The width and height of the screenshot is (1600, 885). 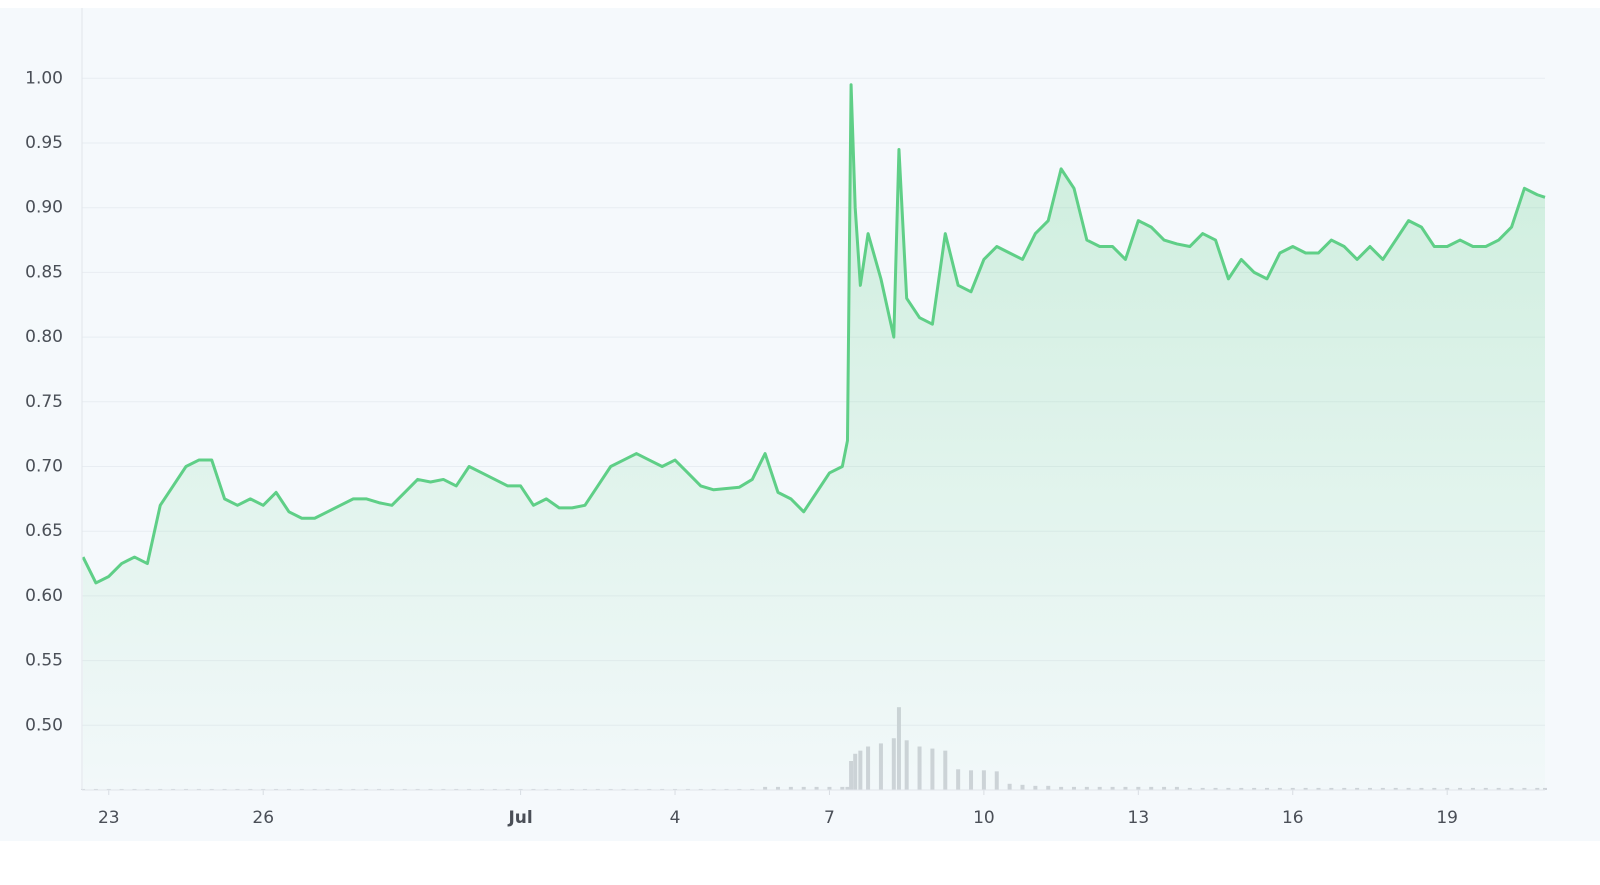 I want to click on y-tick-label: 0.80, so click(x=44, y=337).